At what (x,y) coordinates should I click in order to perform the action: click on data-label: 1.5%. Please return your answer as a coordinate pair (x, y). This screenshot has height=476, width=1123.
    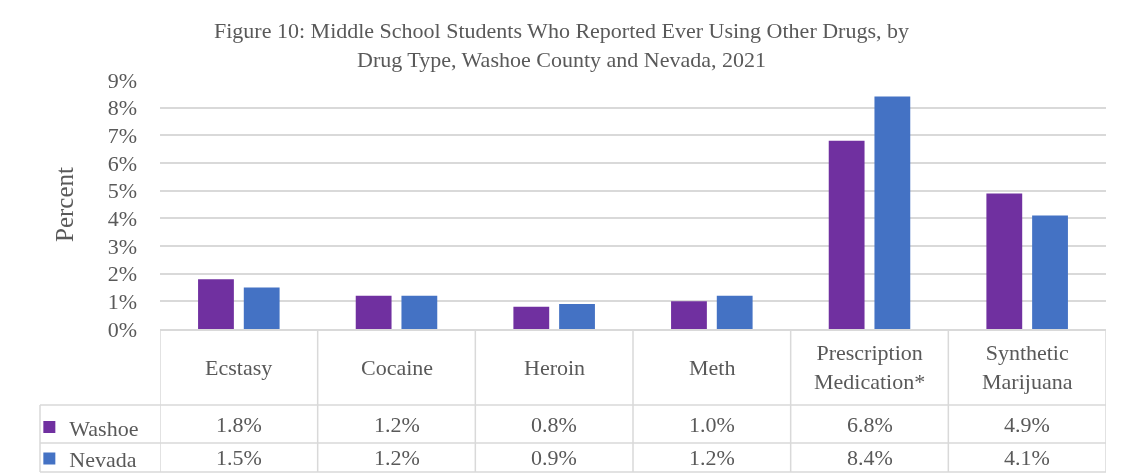
    Looking at the image, I should click on (239, 457).